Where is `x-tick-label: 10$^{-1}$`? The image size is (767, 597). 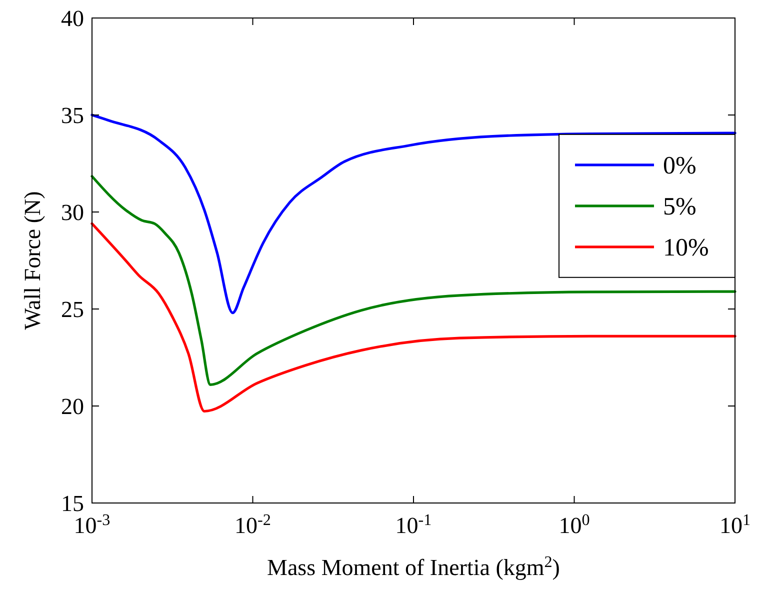
x-tick-label: 10$^{-1}$ is located at coordinates (413, 525).